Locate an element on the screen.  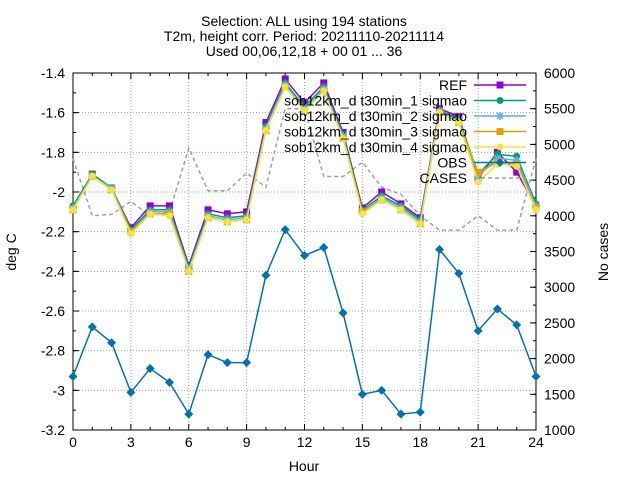
y2-tick-label: 6000 is located at coordinates (559, 73).